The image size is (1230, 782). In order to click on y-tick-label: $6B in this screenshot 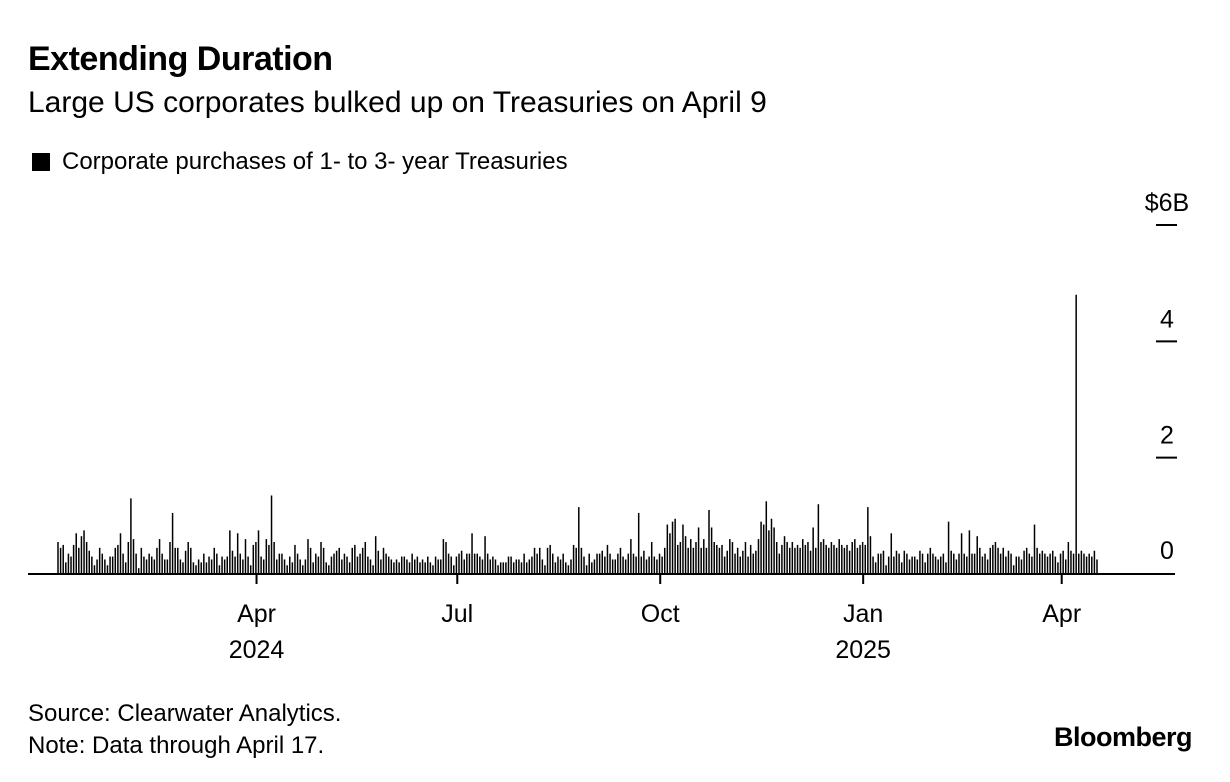, I will do `click(1167, 203)`.